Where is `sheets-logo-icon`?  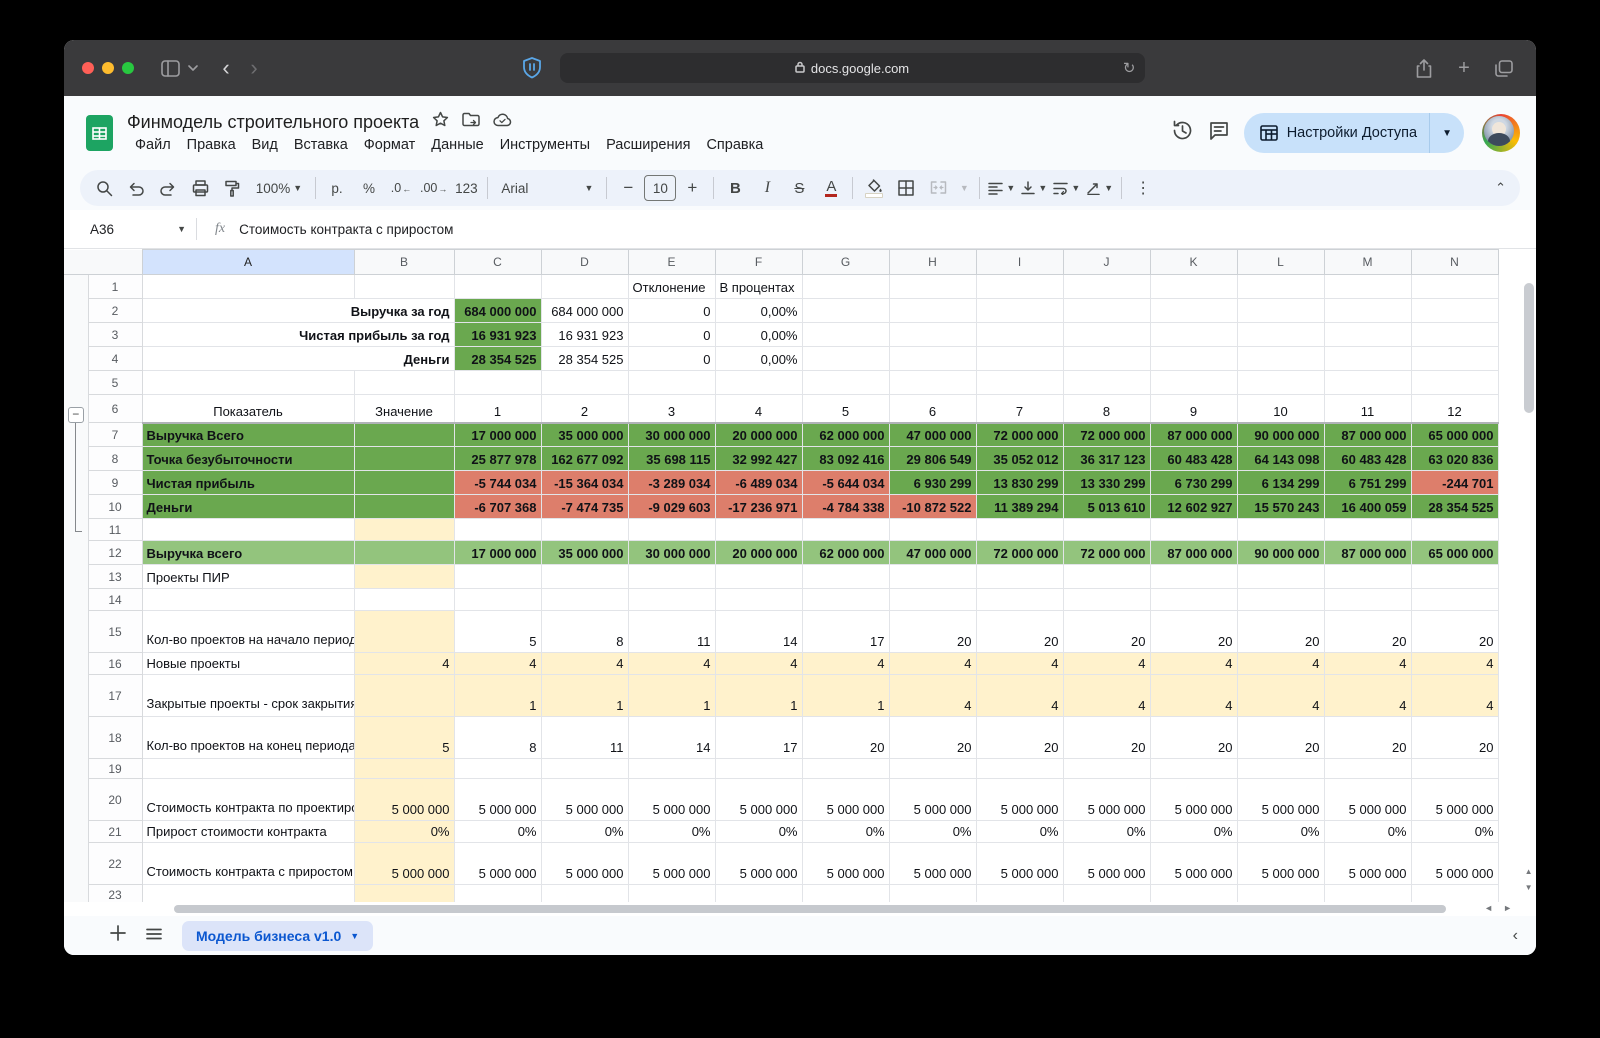 sheets-logo-icon is located at coordinates (99, 133).